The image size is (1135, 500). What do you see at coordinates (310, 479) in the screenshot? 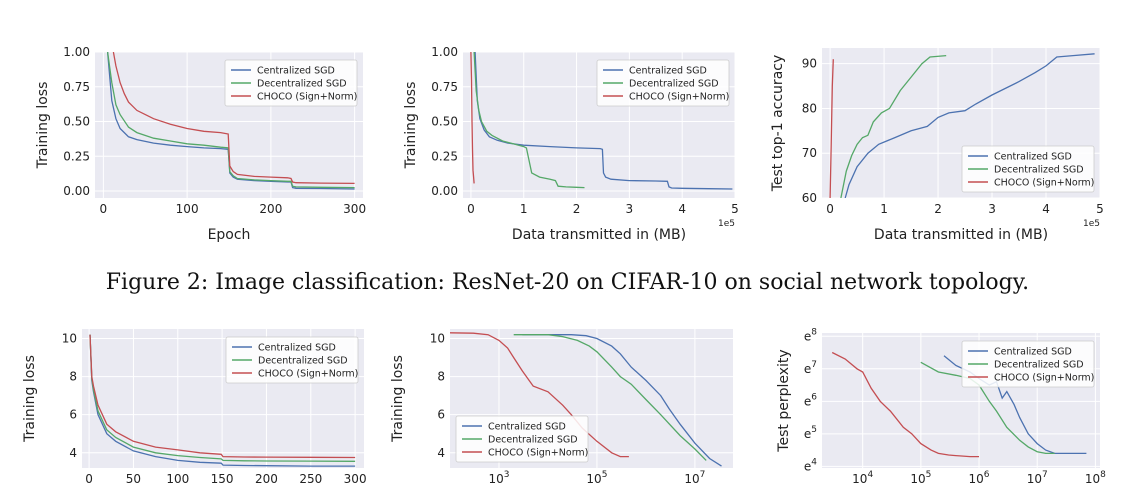
I see `x-tick-label: 250` at bounding box center [310, 479].